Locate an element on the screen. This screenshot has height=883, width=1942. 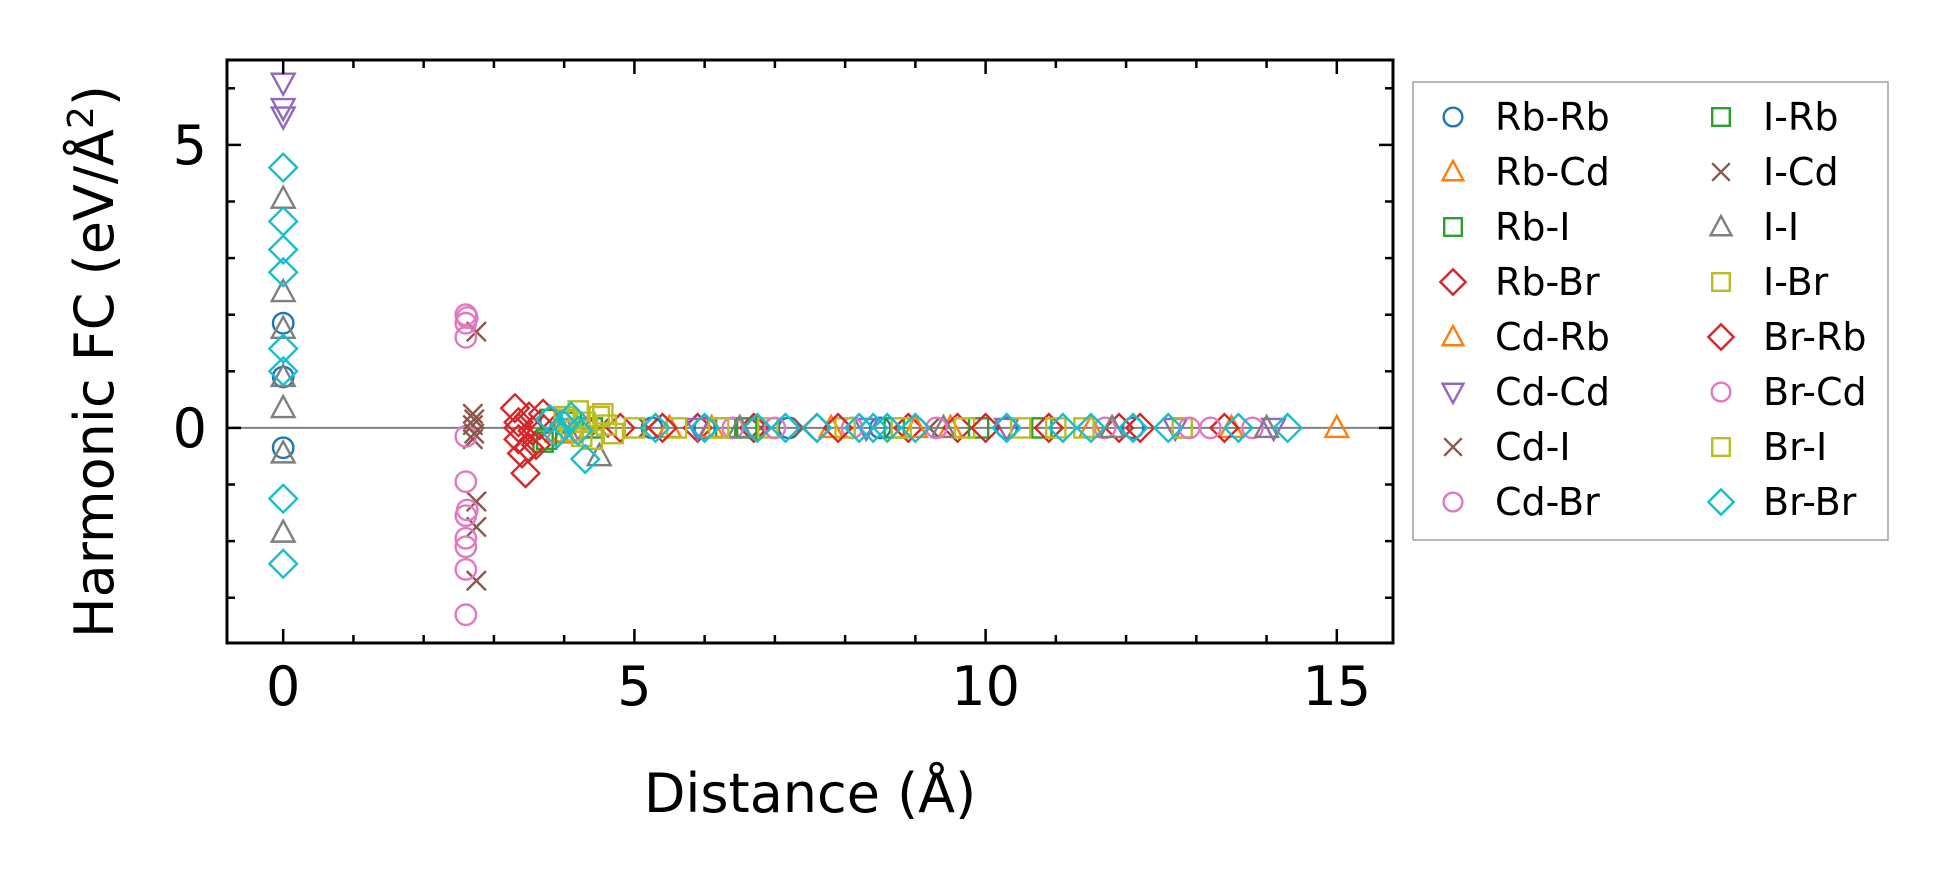
legend-marker-i-rb is located at coordinates (1720, 116).